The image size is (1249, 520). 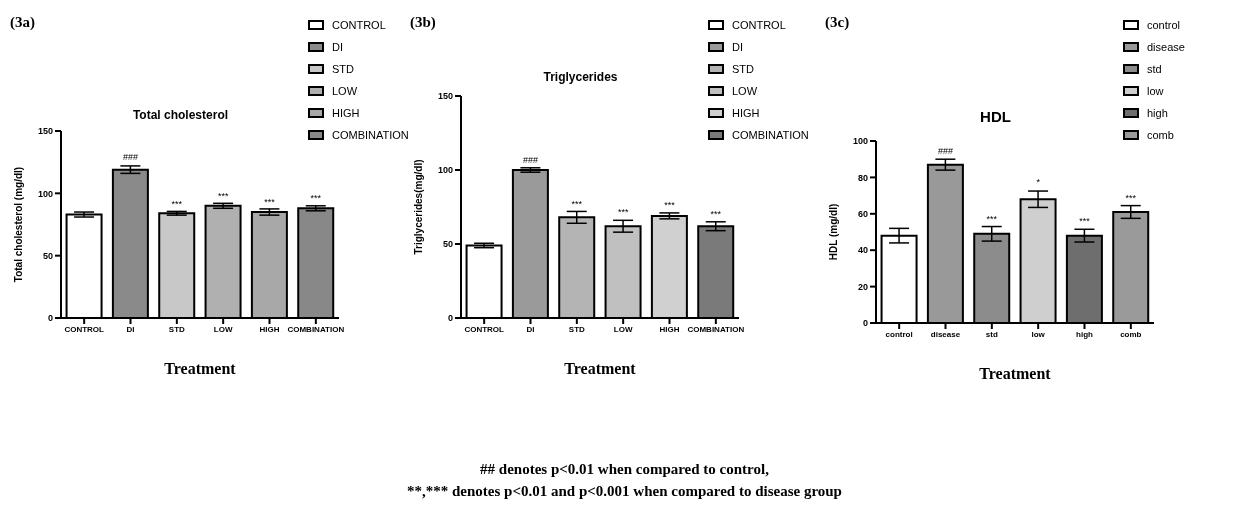 I want to click on x-tick-label: low, so click(x=1038, y=334).